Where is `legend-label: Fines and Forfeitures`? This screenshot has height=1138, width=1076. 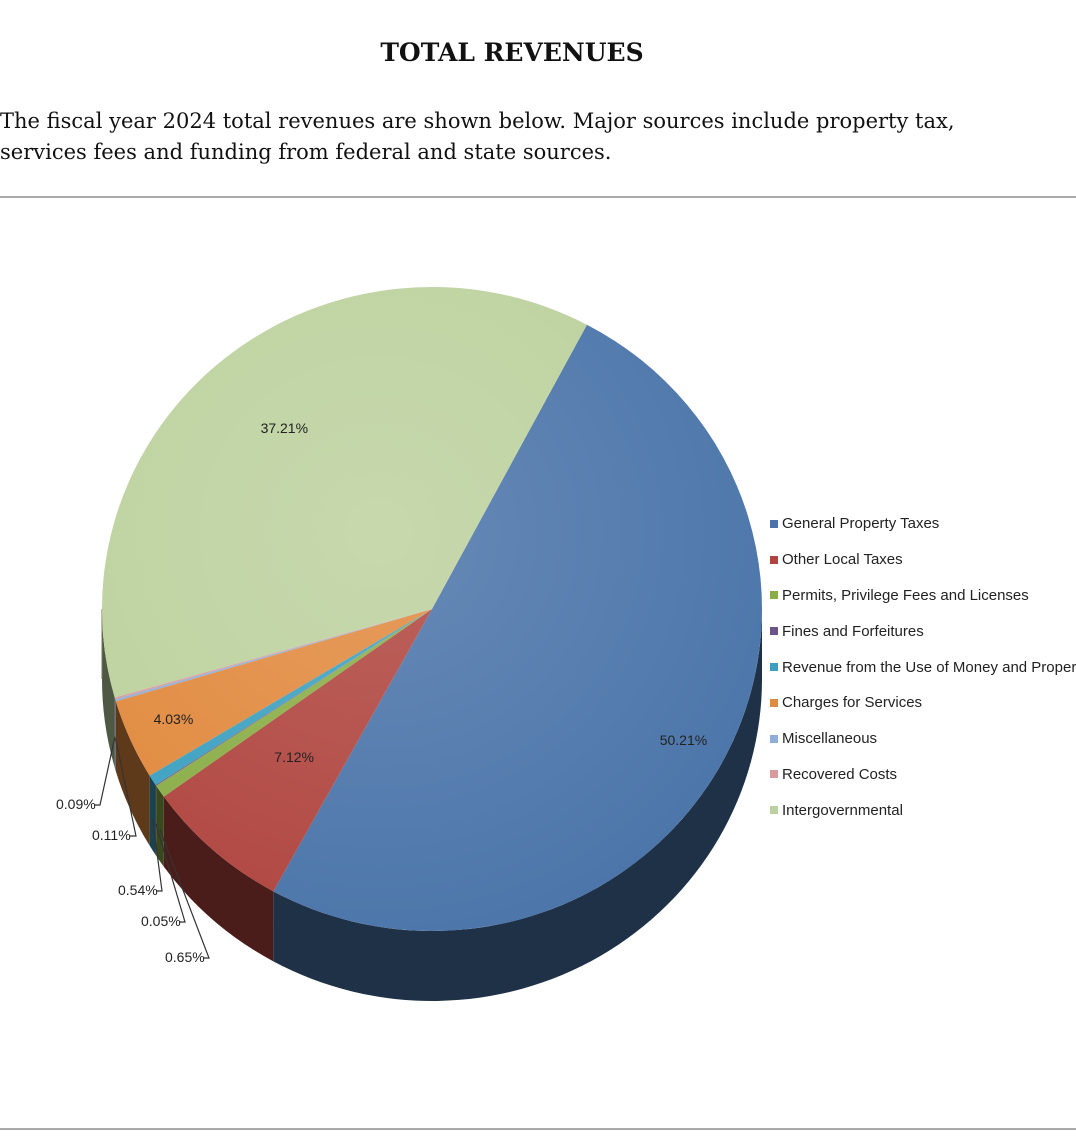
legend-label: Fines and Forfeitures is located at coordinates (853, 631).